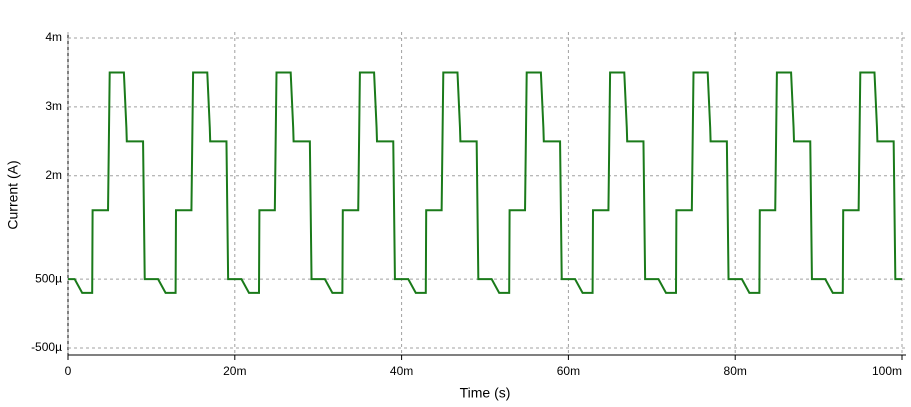  What do you see at coordinates (401, 371) in the screenshot?
I see `x-tick-label: 40m` at bounding box center [401, 371].